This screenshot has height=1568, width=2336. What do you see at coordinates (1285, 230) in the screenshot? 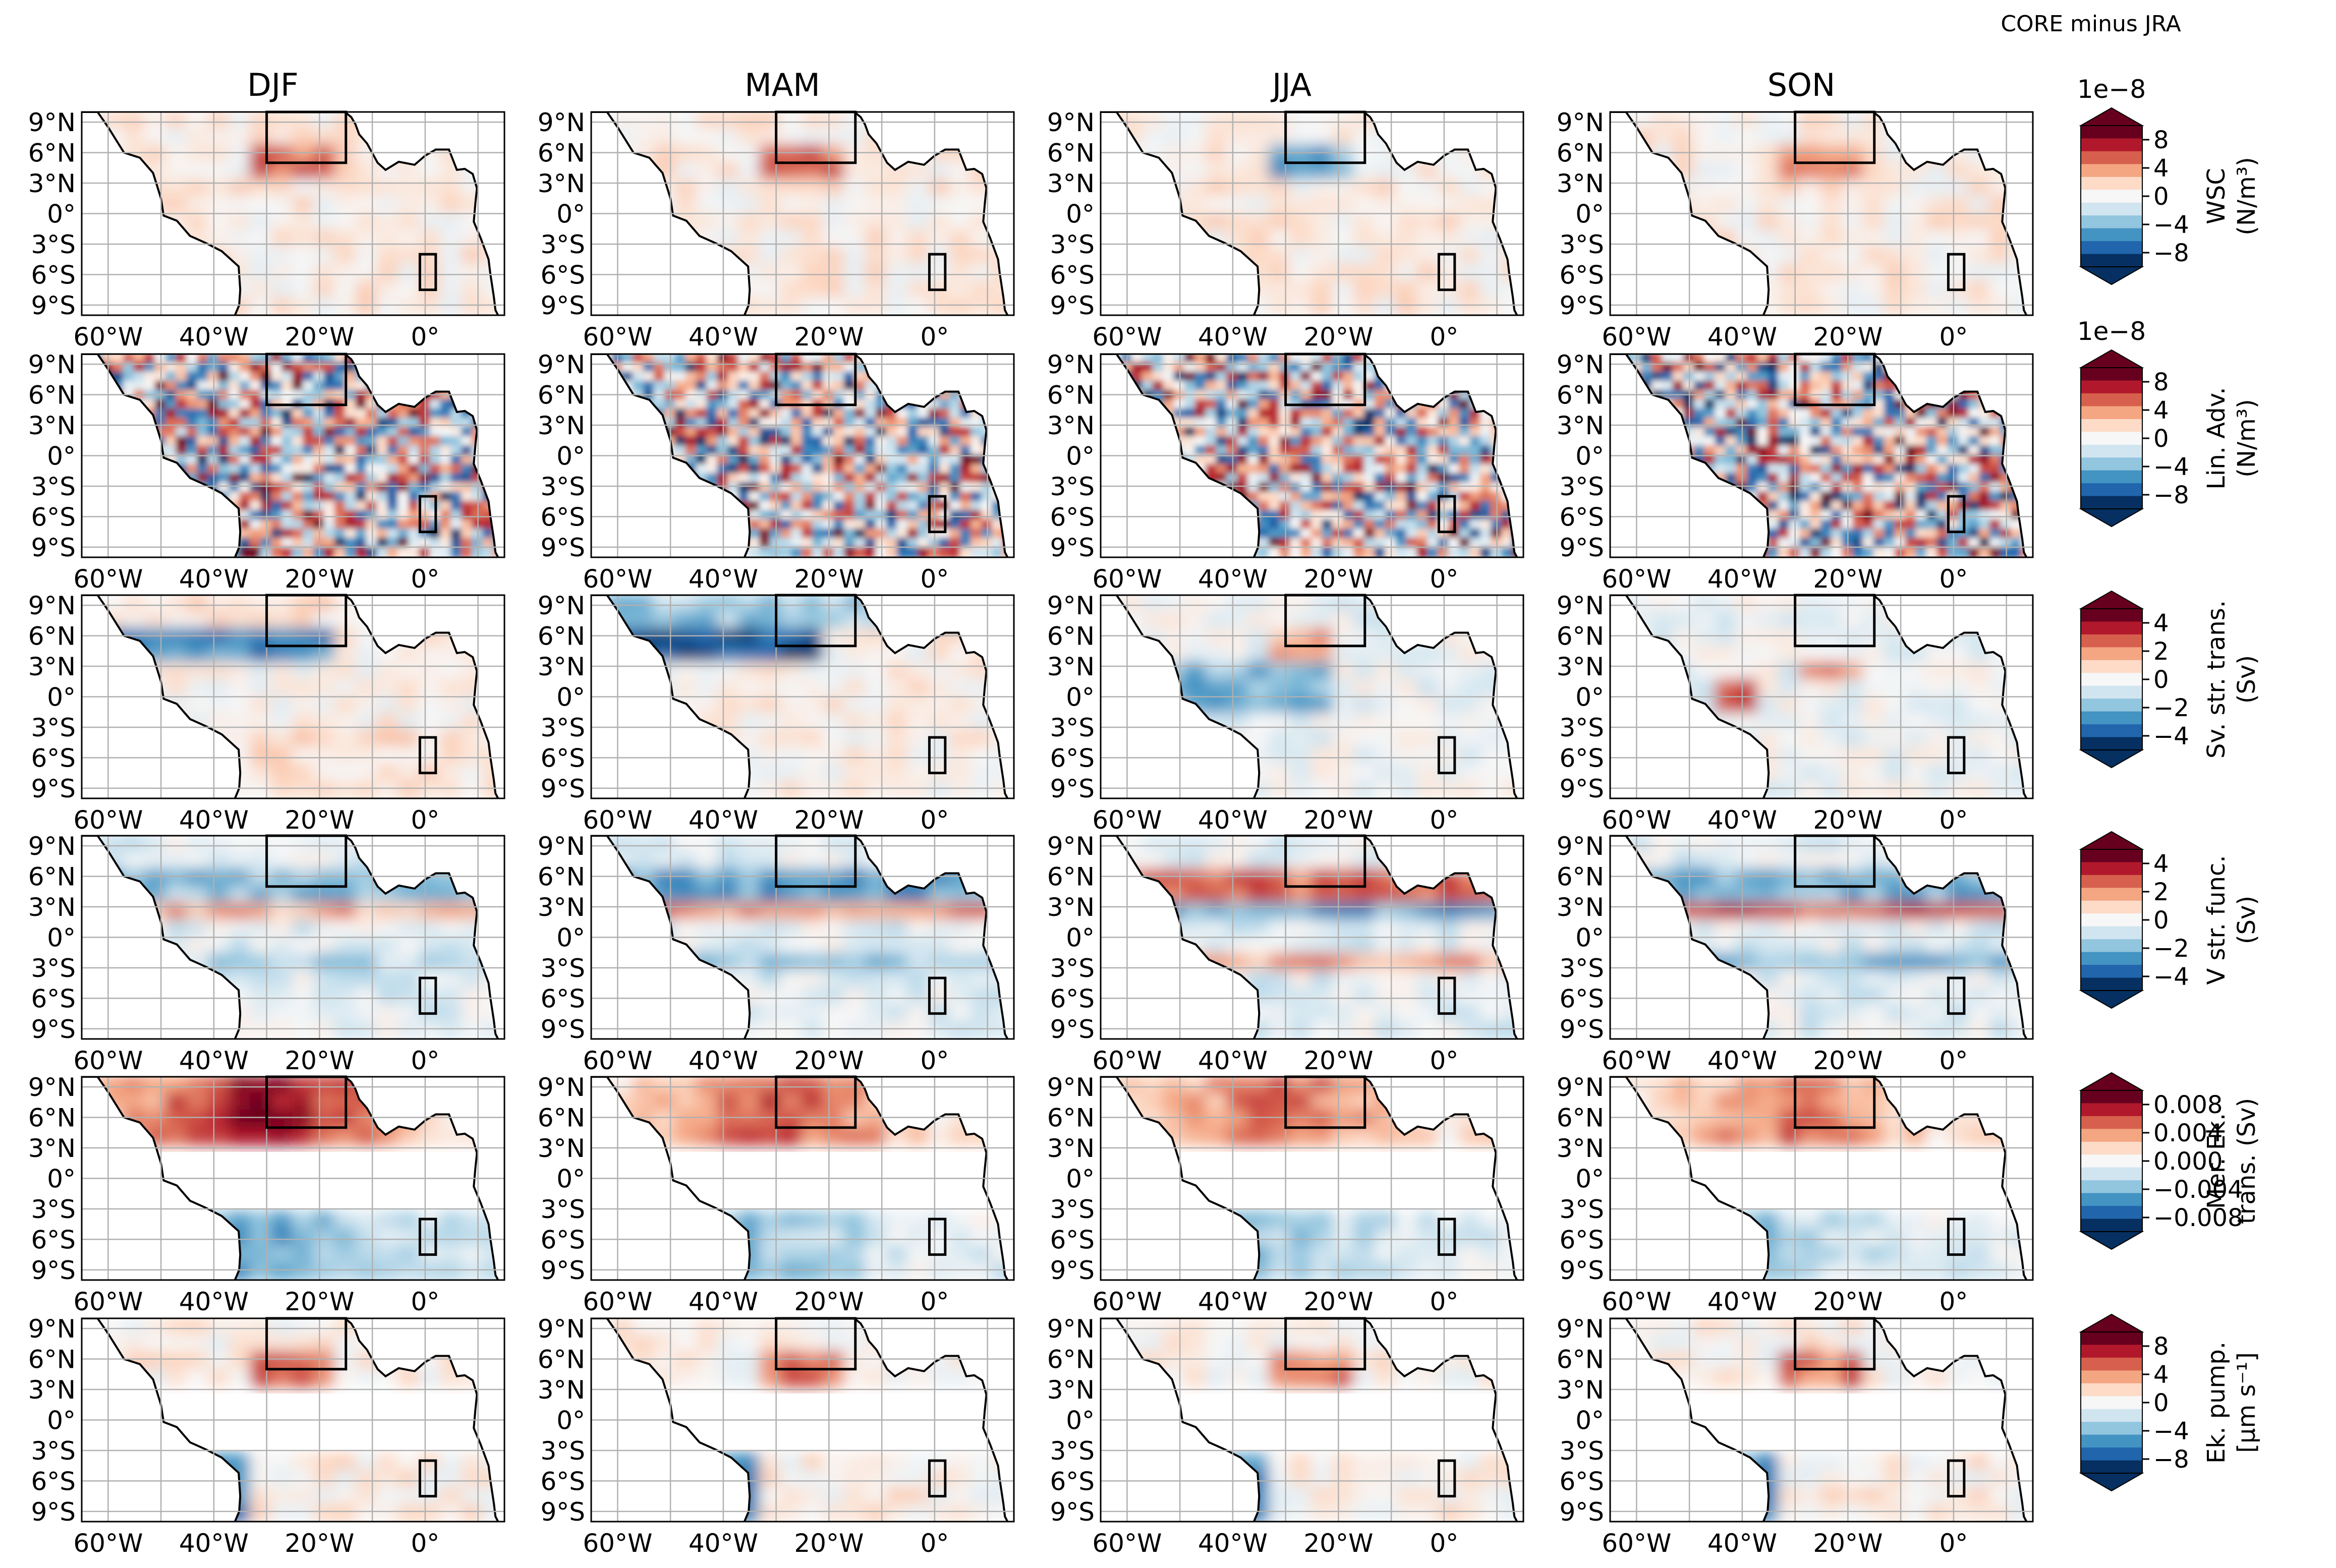
I see `panel-jja-row1: 9°N6°N3°N0°3°S6°S9°S60°W 40°W 20°W 0°` at bounding box center [1285, 230].